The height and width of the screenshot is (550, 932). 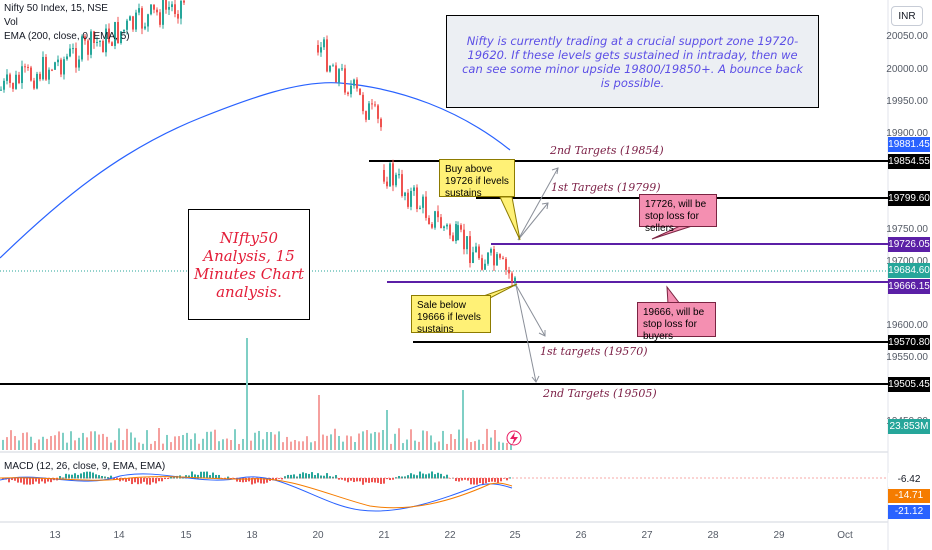 What do you see at coordinates (907, 133) in the screenshot?
I see `y-axis-tick: 19900.00` at bounding box center [907, 133].